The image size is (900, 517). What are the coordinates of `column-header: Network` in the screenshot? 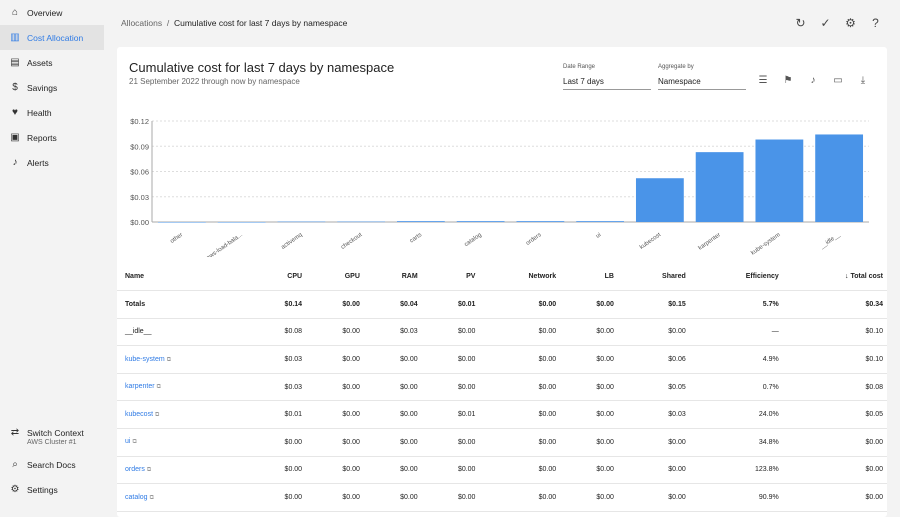 It's located at (520, 277).